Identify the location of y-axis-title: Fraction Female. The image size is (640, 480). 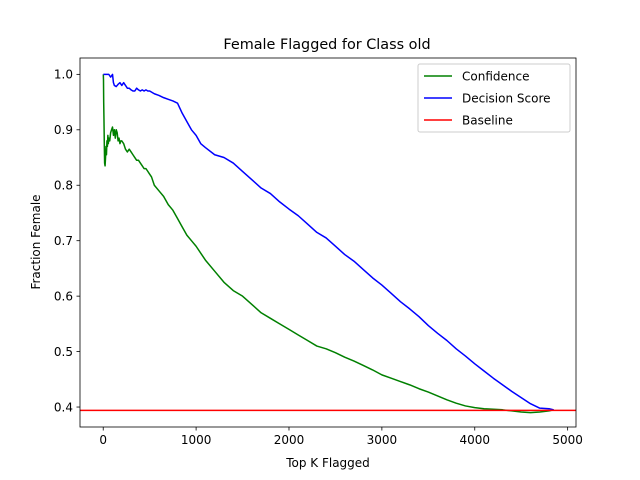
(36, 241).